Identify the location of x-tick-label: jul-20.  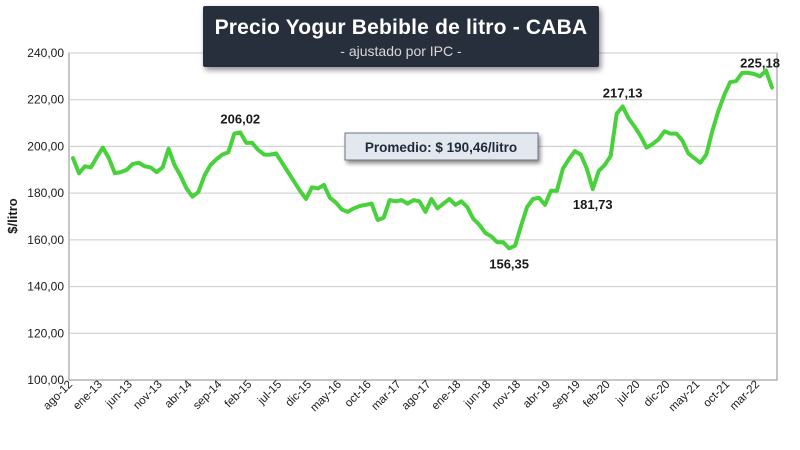
(628, 393).